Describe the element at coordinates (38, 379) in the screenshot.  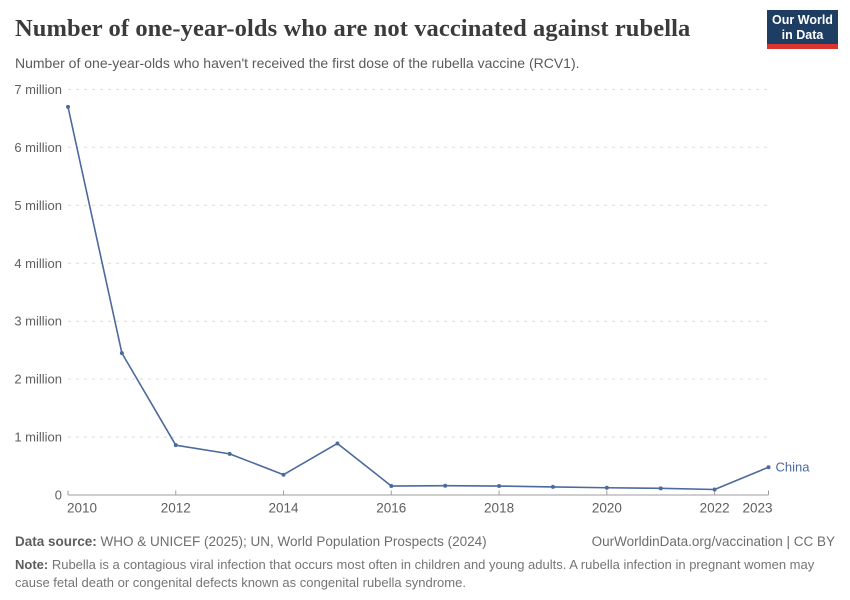
I see `y-axis-tick-label: 2 million` at that location.